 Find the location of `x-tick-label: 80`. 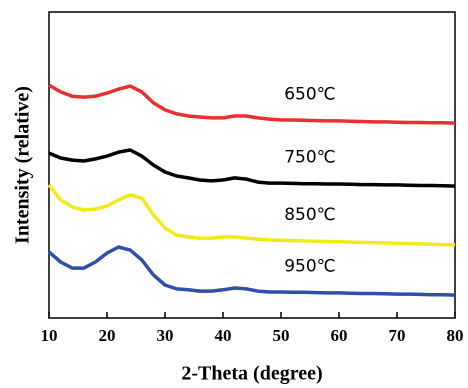

x-tick-label: 80 is located at coordinates (455, 335).